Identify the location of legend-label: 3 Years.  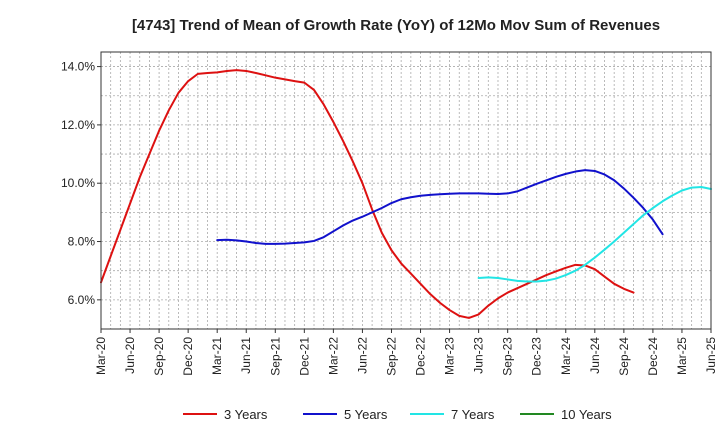
(246, 414).